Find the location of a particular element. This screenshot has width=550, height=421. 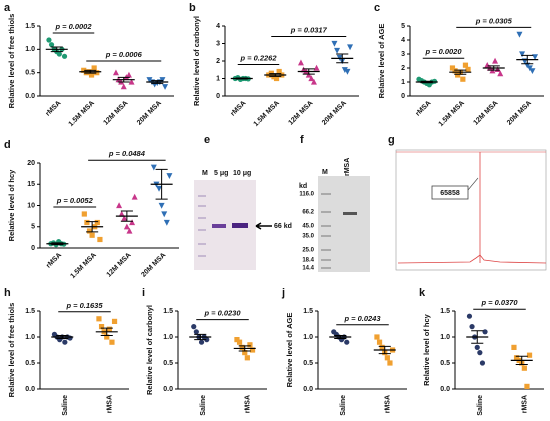

ladder-label: 14.4 is located at coordinates (308, 269).